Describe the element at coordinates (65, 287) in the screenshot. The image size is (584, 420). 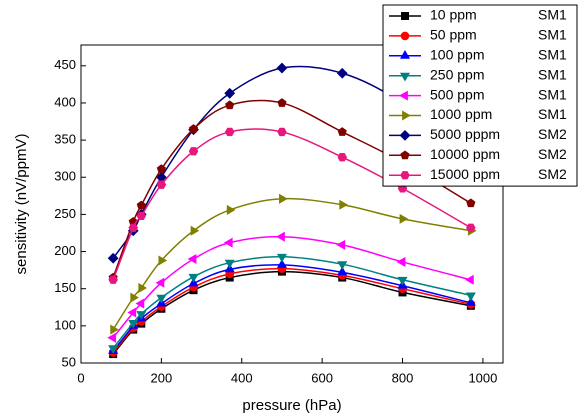
I see `y-tick-label: 150` at that location.